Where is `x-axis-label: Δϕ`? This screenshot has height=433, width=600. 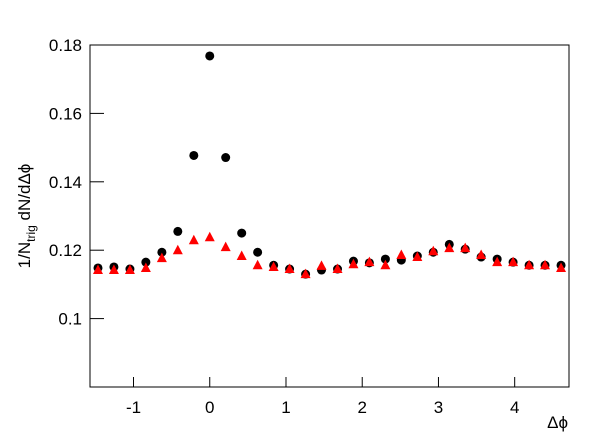 x-axis-label: Δϕ is located at coordinates (557, 422).